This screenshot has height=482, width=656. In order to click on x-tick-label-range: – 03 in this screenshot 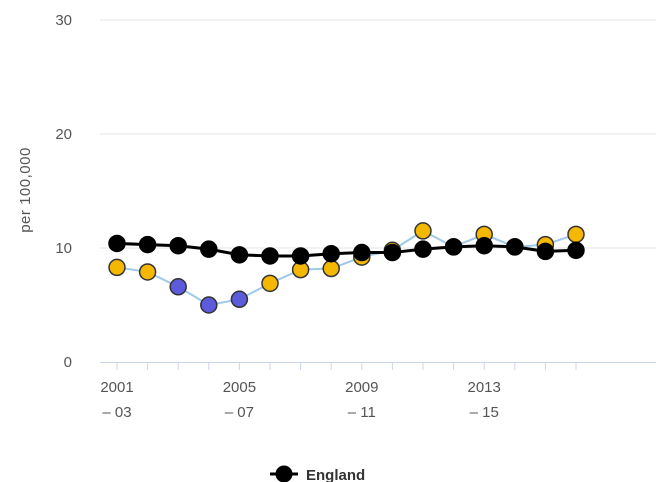, I will do `click(116, 412)`.